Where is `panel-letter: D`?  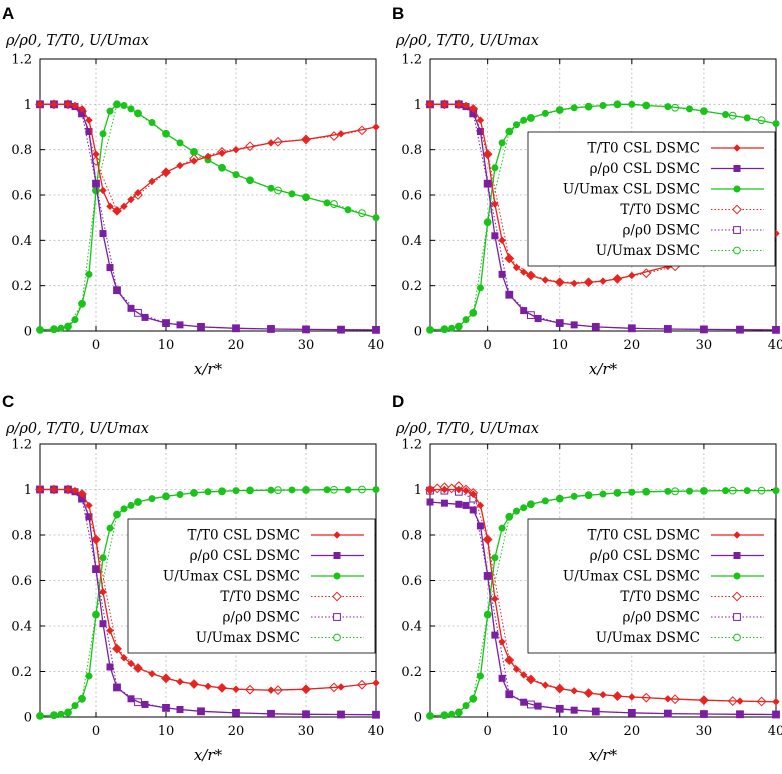 panel-letter: D is located at coordinates (398, 401).